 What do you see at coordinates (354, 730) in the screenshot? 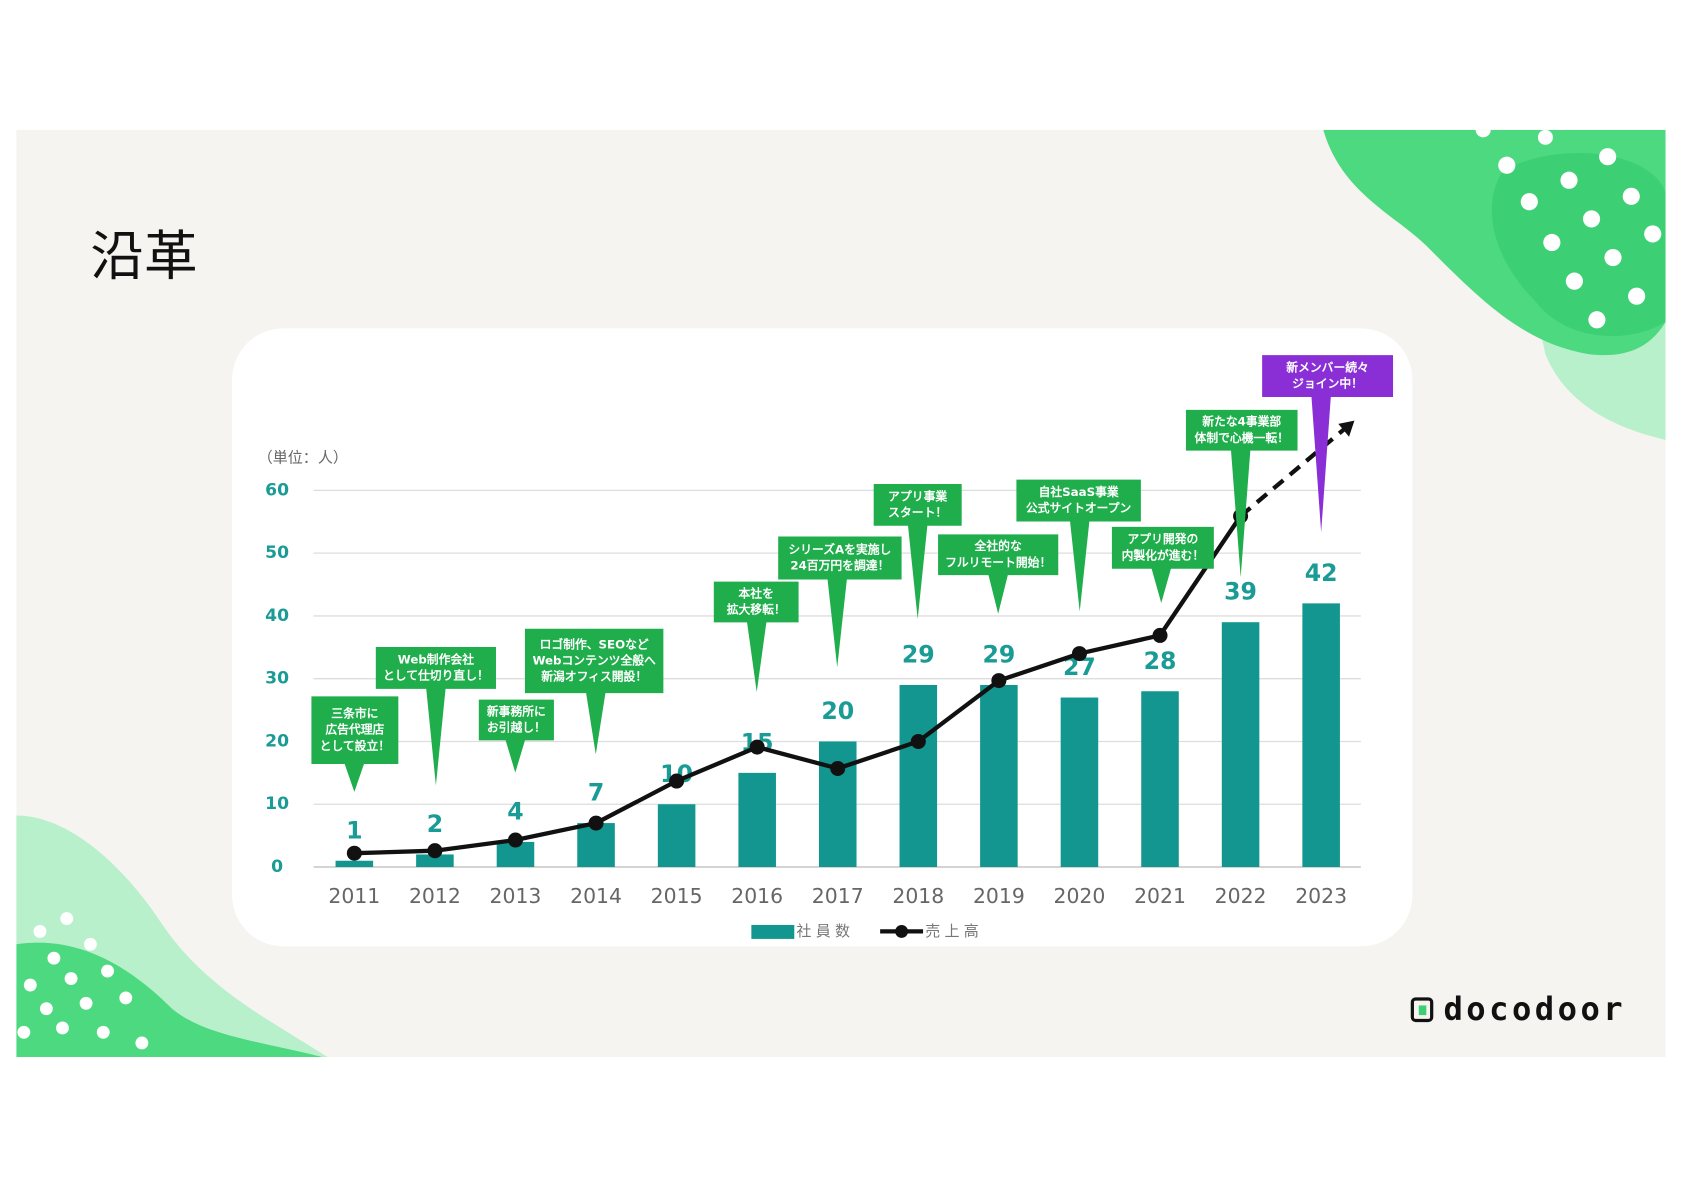
I see `callout-text: 広告代理店` at bounding box center [354, 730].